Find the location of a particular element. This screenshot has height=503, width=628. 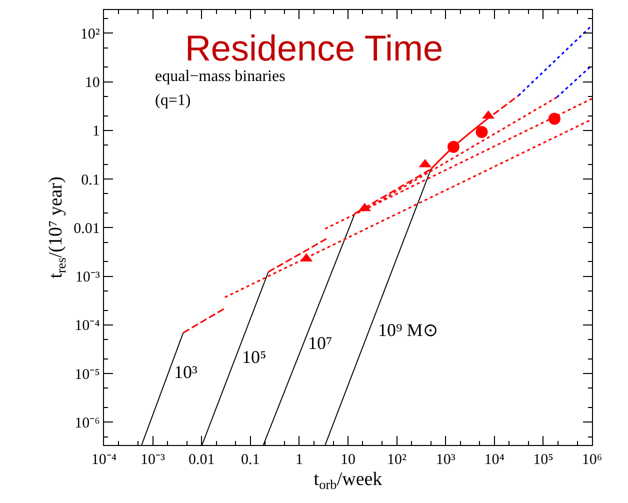

y-tick-label: 10⁻⁵ is located at coordinates (87, 374).